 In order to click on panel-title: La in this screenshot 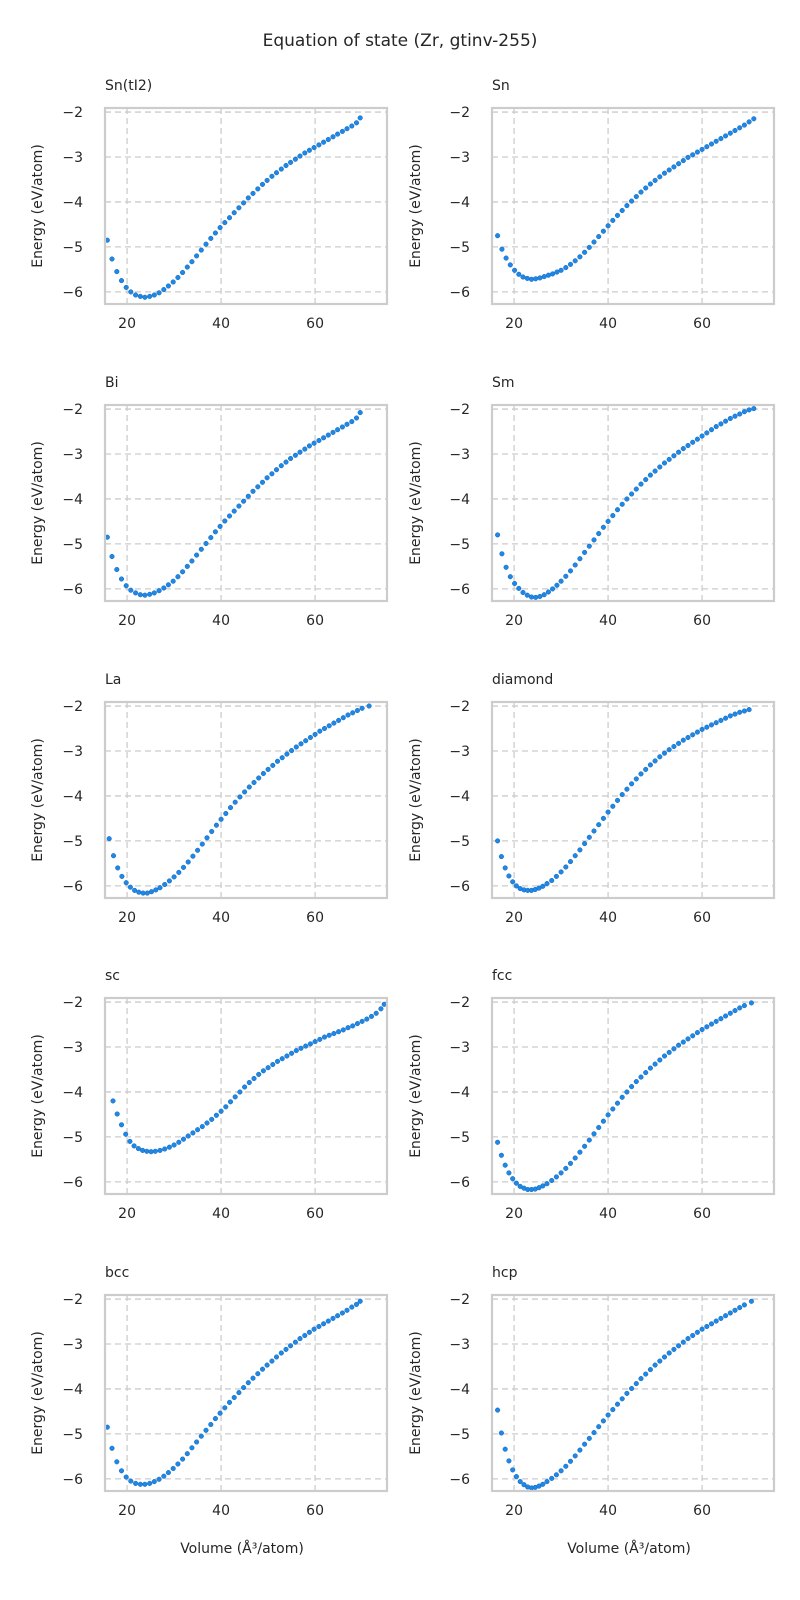, I will do `click(113, 680)`.